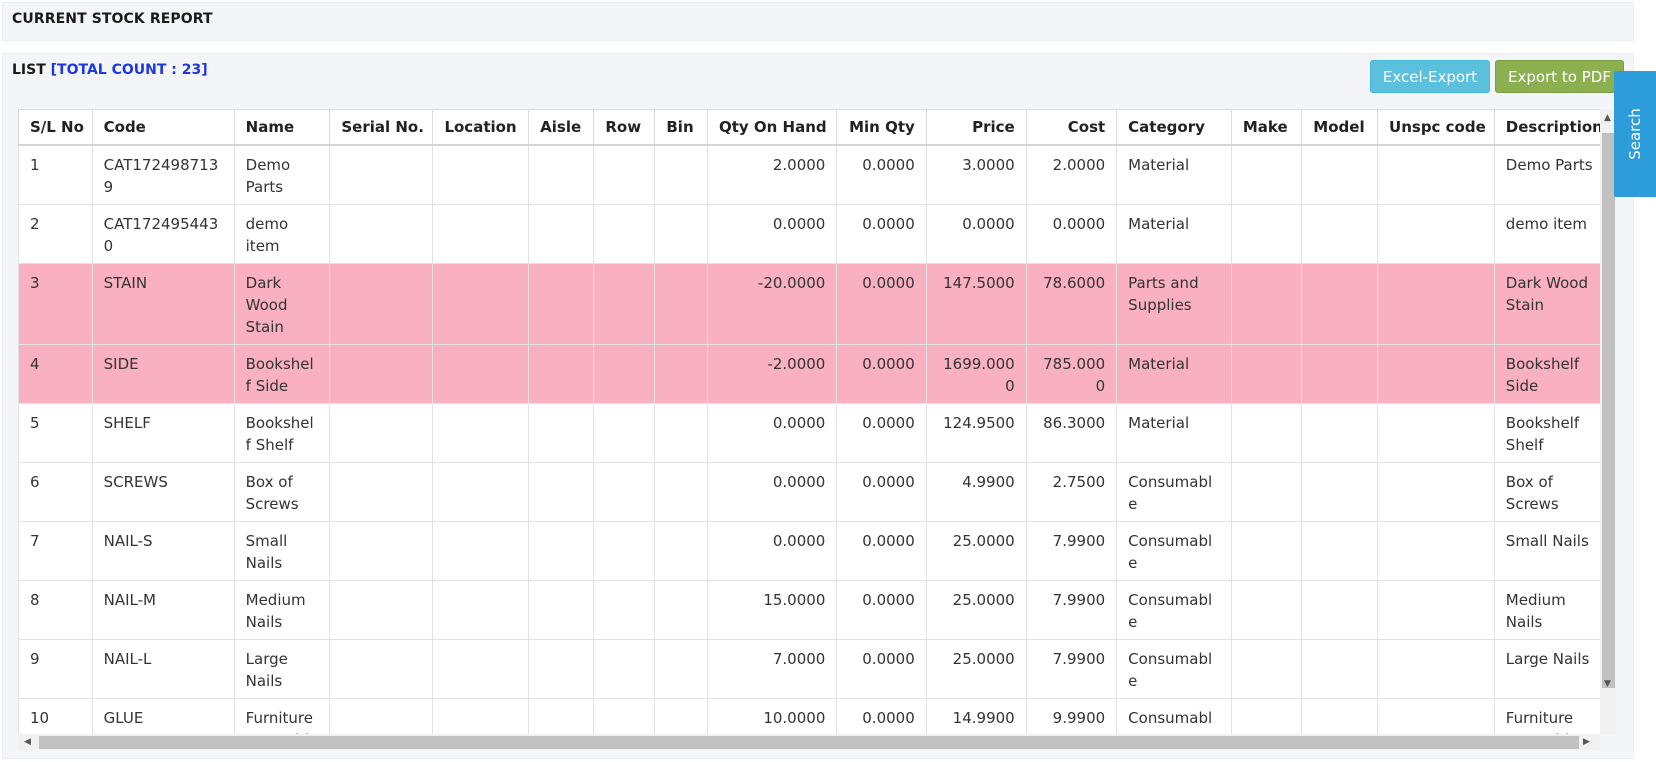 The image size is (1656, 762). What do you see at coordinates (55, 174) in the screenshot?
I see `cell-sl-no: 1` at bounding box center [55, 174].